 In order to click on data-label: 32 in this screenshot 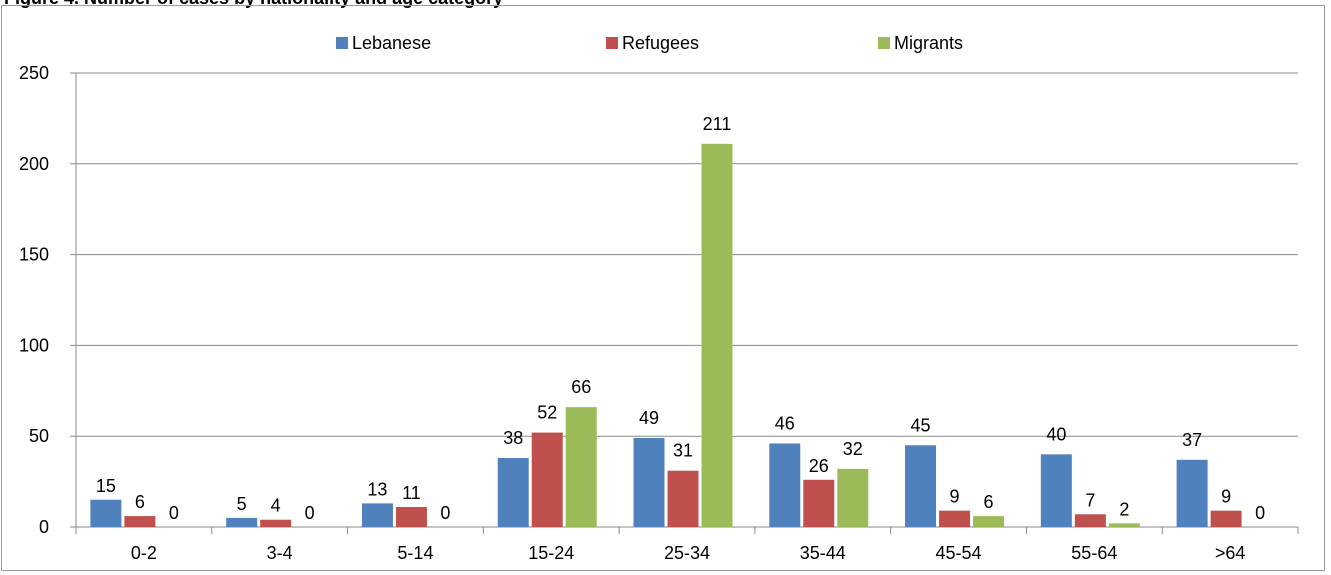, I will do `click(853, 449)`.